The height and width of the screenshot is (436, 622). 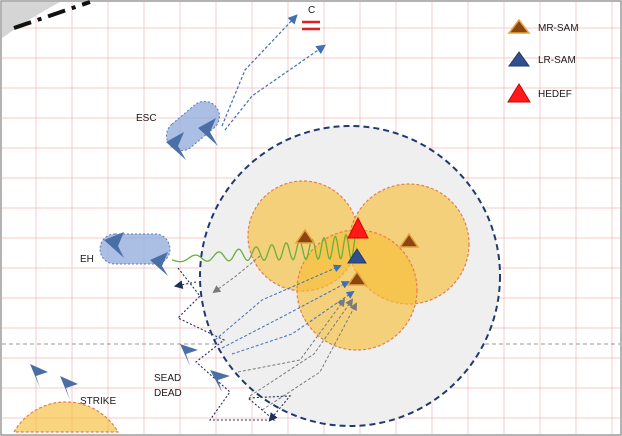 I want to click on top-left-boundary-line, so click(x=52, y=15).